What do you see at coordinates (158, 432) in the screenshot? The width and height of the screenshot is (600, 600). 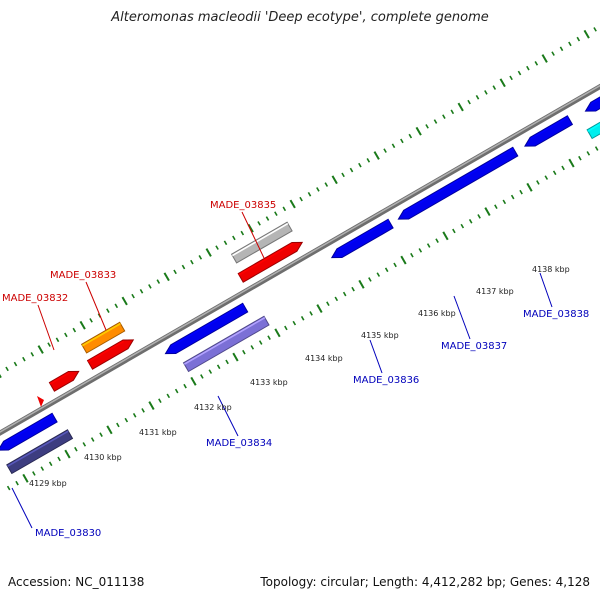 I see `scale-label: 4131 kbp` at bounding box center [158, 432].